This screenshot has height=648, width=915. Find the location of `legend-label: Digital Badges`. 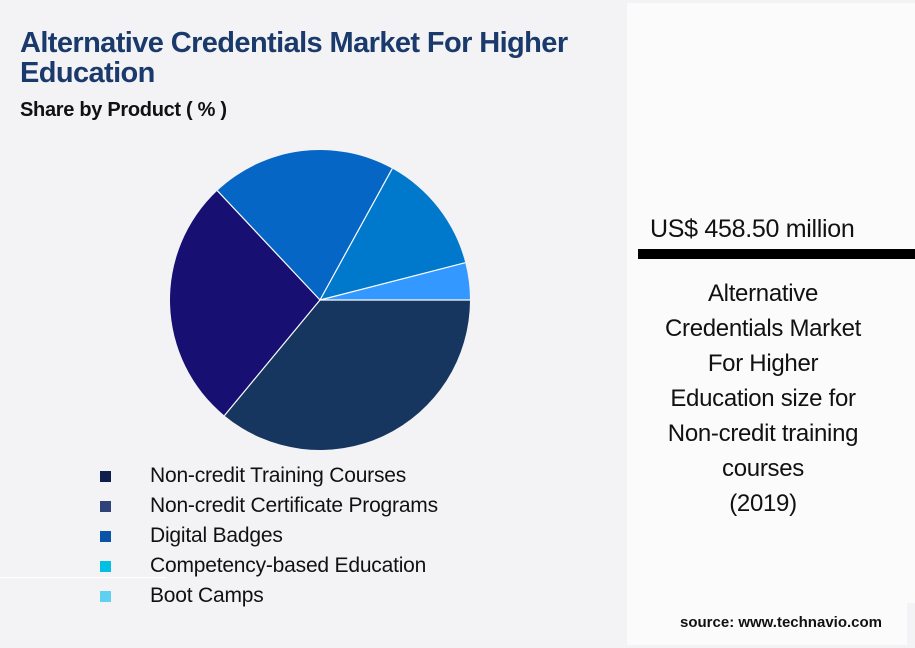

legend-label: Digital Badges is located at coordinates (216, 535).